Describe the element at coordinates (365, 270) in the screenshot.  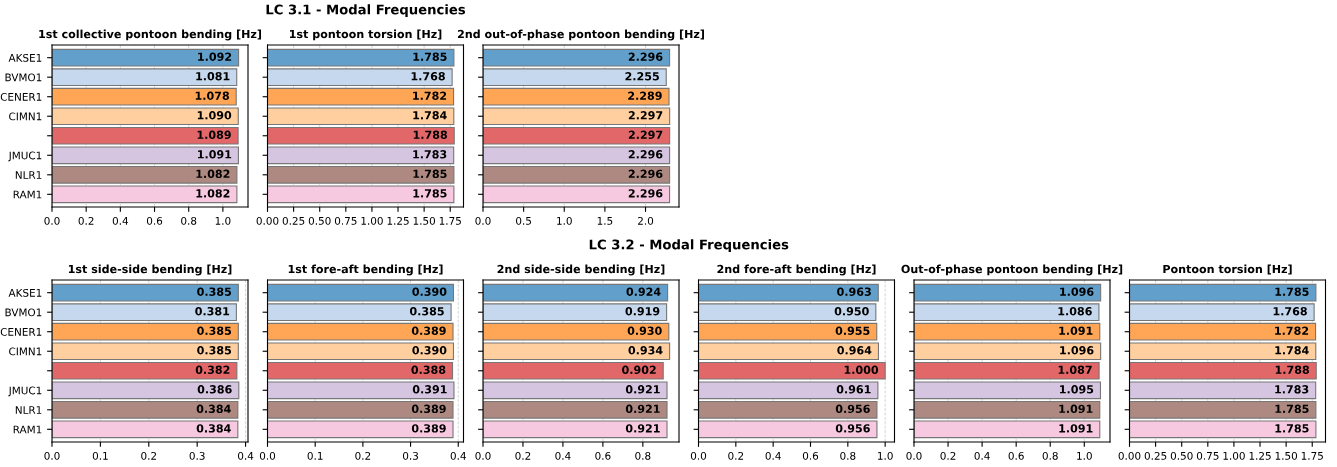
I see `chart-title: 1st fore-aft bending [Hz]` at that location.